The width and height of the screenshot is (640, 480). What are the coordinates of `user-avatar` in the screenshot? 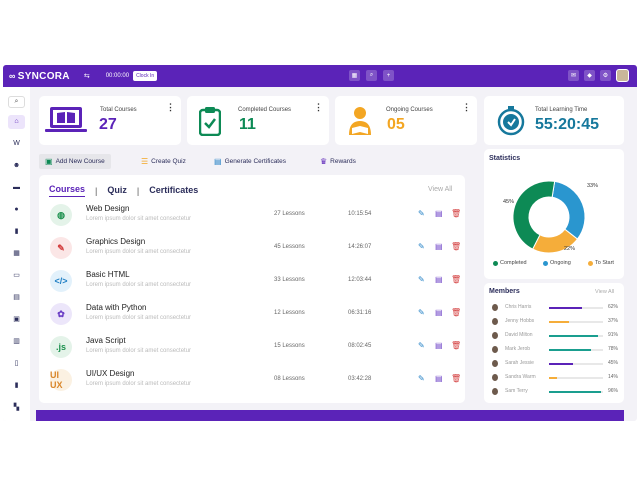 It's located at (622, 75).